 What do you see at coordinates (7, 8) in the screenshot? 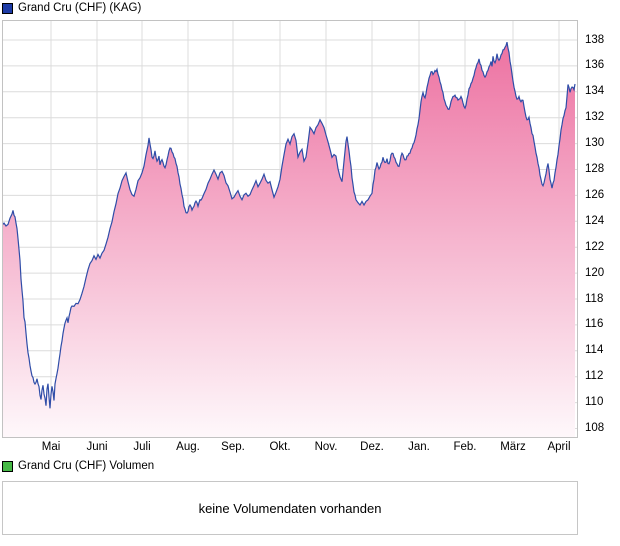
I see `price-series-marker` at bounding box center [7, 8].